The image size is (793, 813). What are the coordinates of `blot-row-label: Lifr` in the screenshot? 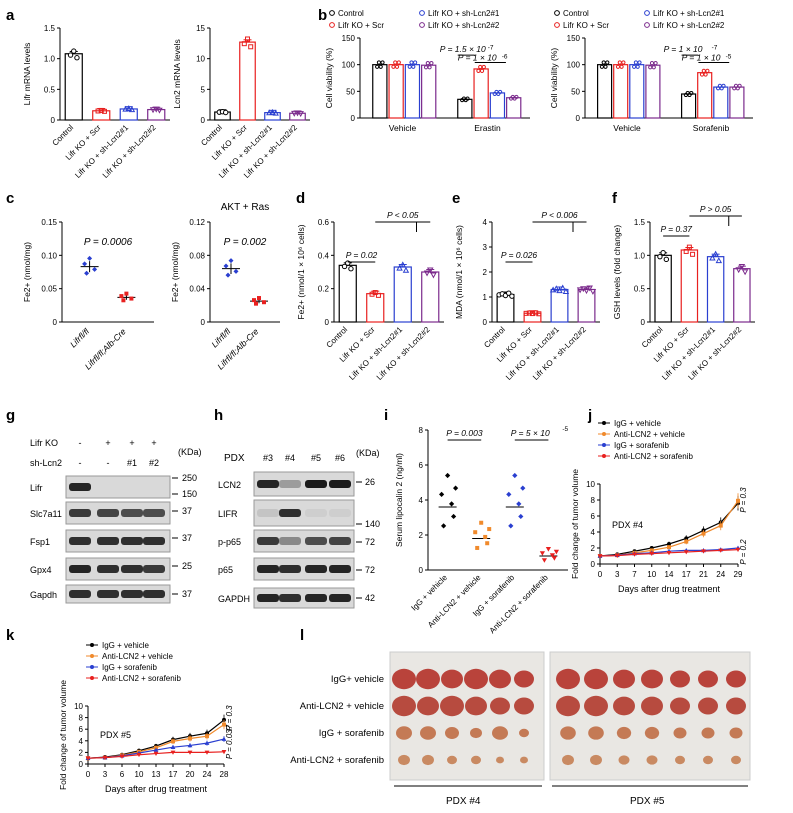 It's located at (36, 488).